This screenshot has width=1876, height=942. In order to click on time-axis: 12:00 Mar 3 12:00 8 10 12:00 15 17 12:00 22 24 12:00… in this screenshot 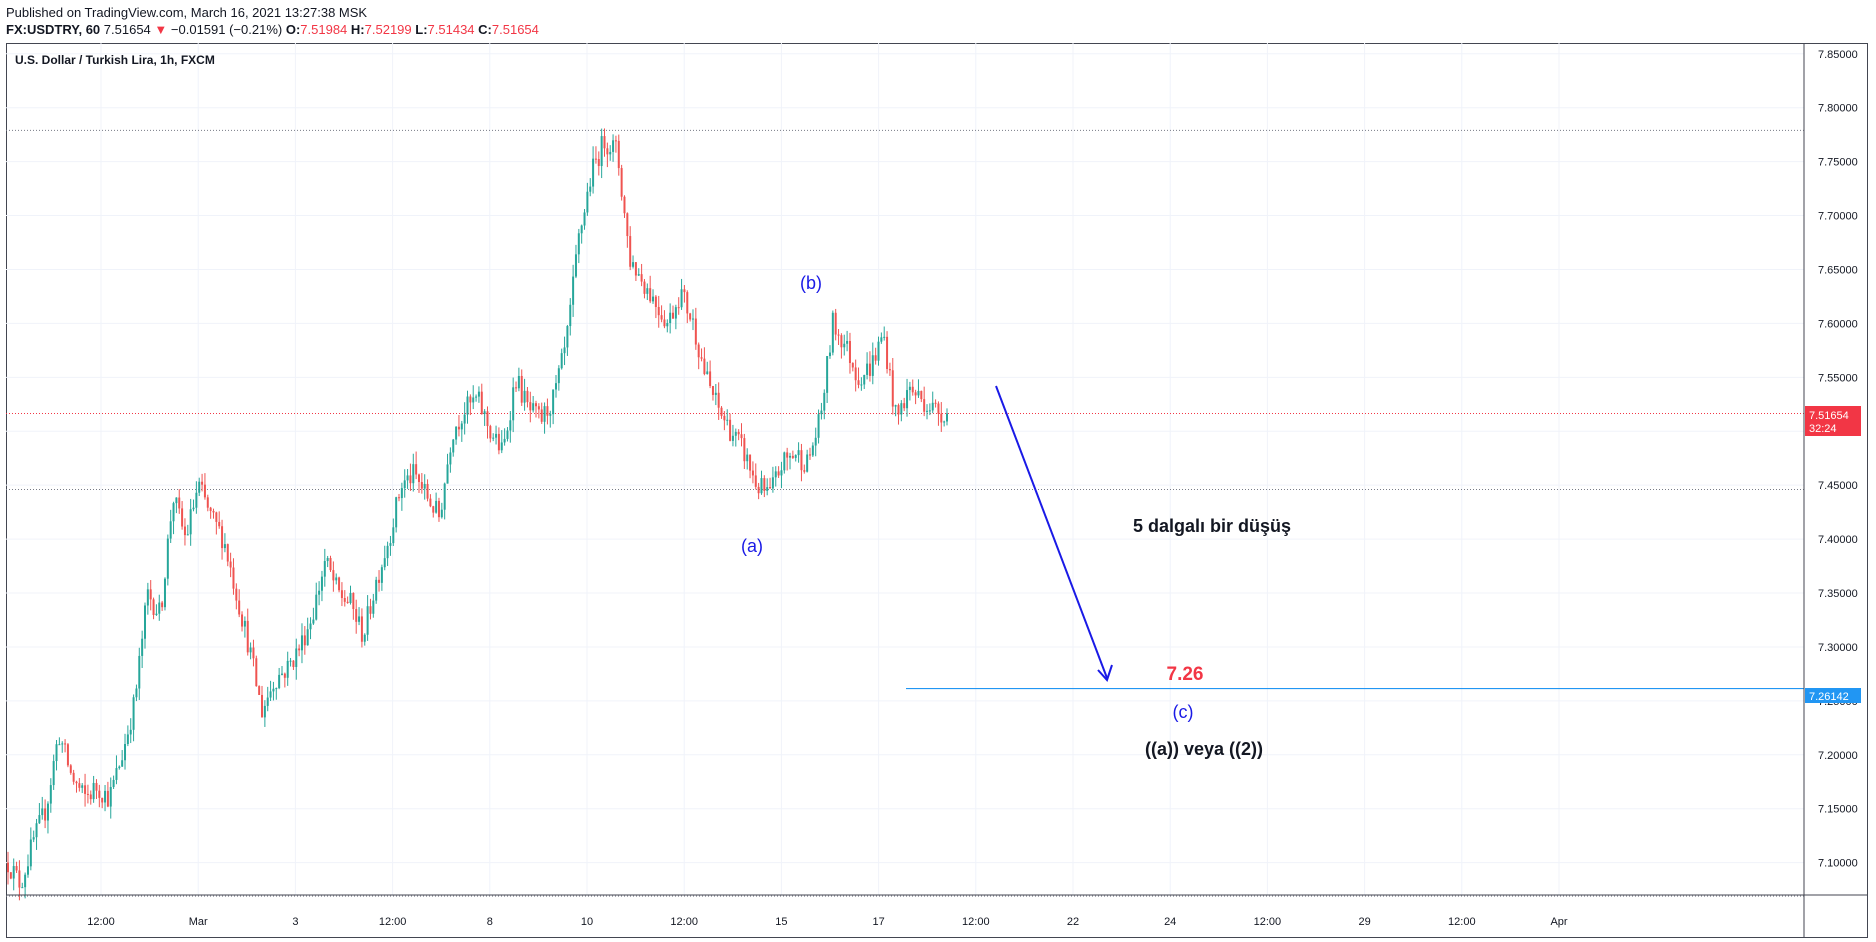, I will do `click(827, 922)`.